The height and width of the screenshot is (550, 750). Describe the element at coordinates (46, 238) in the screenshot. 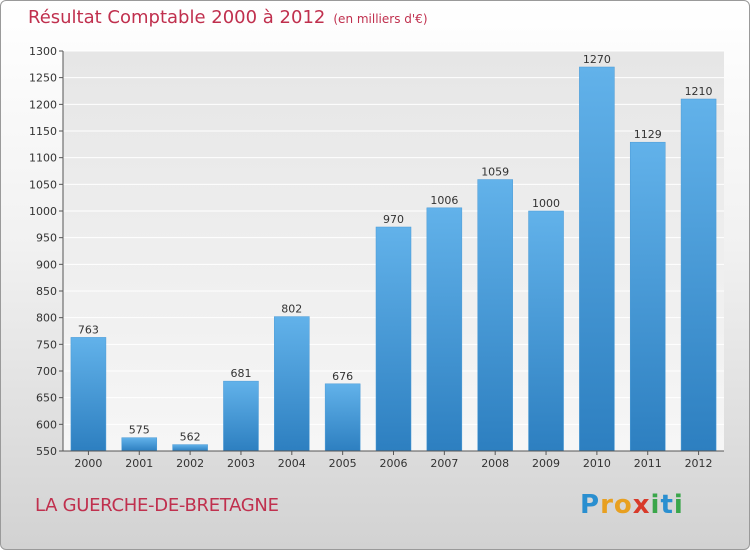

I see `y-tick-label: 950` at that location.